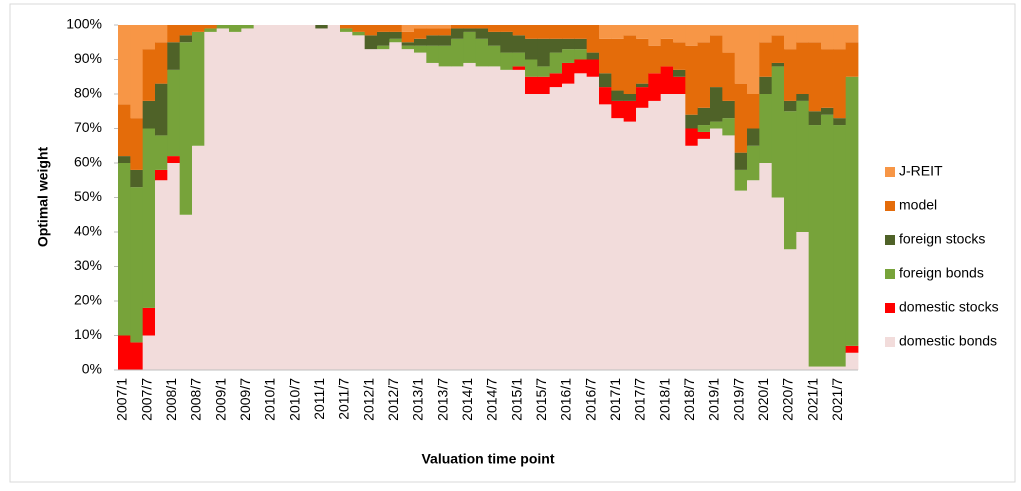 The height and width of the screenshot is (491, 1021). What do you see at coordinates (689, 399) in the screenshot?
I see `x-tick-label: 2018/7` at bounding box center [689, 399].